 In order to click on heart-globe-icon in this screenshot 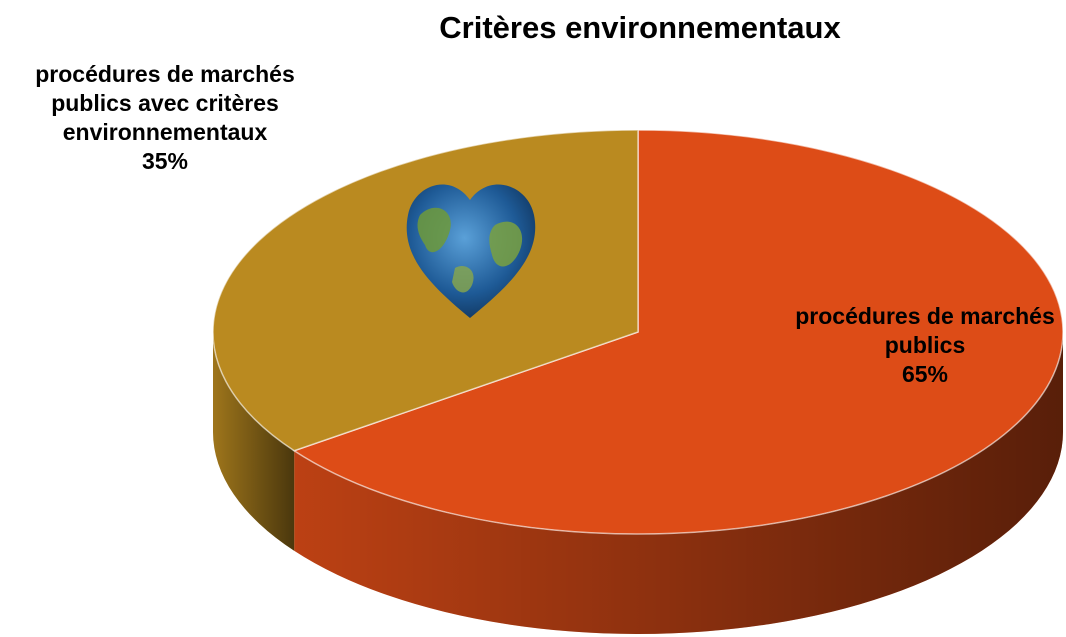, I will do `click(471, 251)`.